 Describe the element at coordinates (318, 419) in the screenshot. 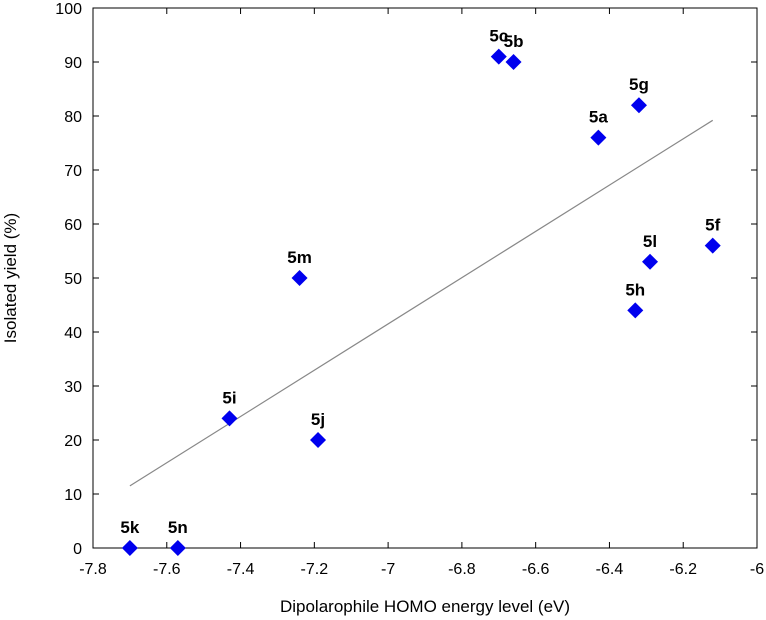

I see `point-label-5j: 5j` at that location.